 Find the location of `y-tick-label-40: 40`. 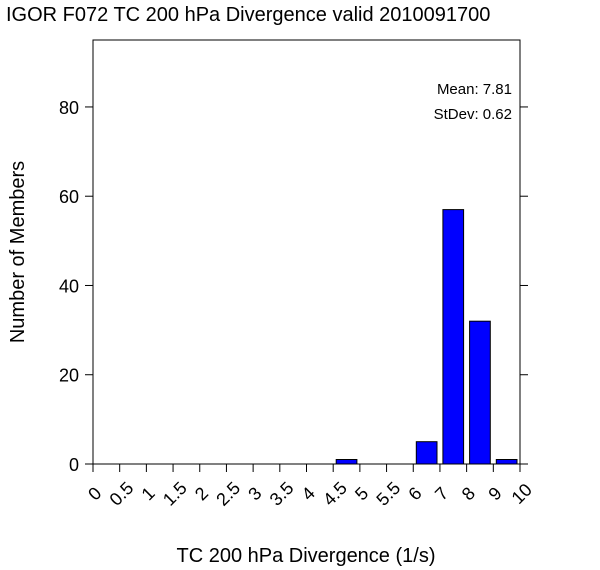

y-tick-label-40: 40 is located at coordinates (69, 286).